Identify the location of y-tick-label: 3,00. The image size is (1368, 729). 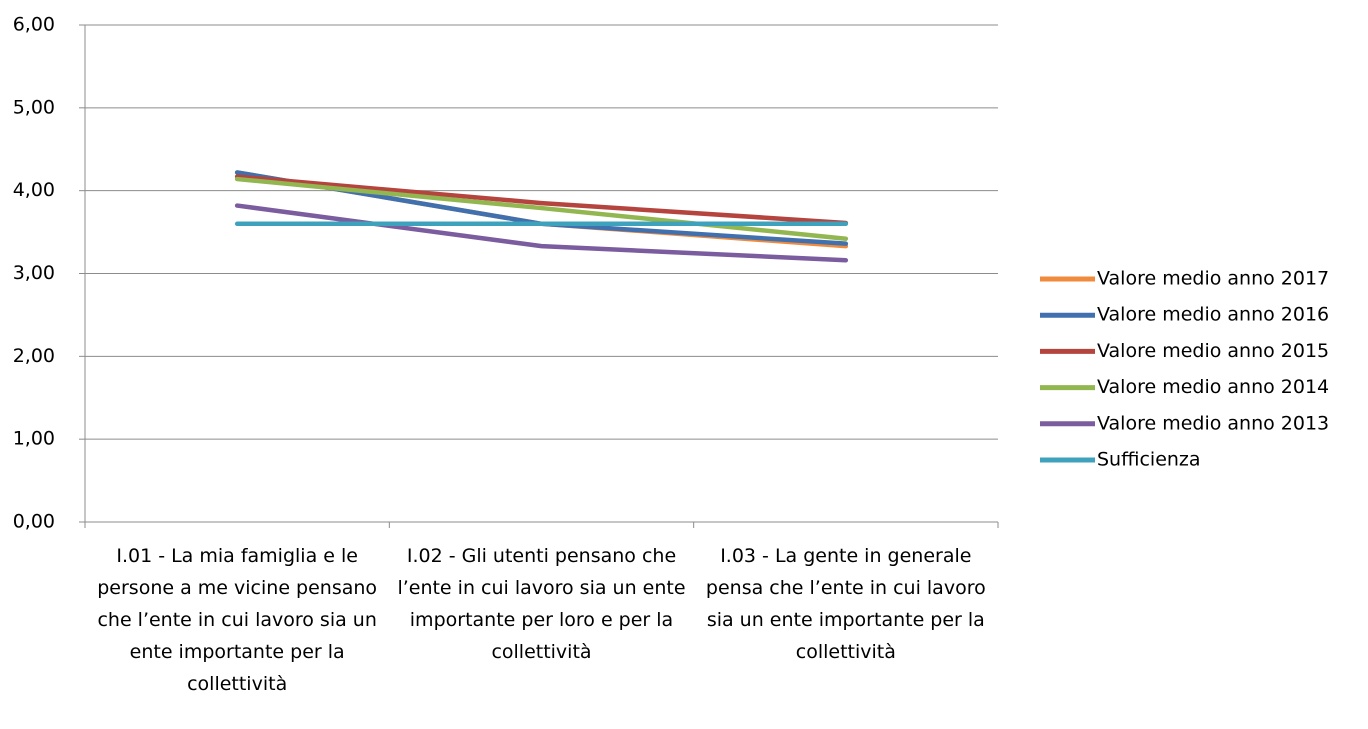
(34, 273).